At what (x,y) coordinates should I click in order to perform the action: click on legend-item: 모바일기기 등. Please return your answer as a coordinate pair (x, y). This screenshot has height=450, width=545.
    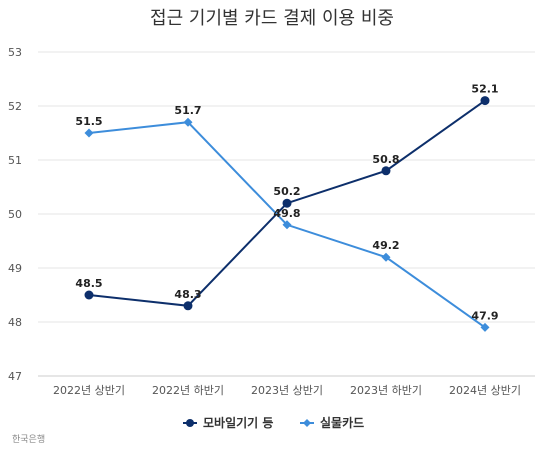
    Looking at the image, I should click on (228, 422).